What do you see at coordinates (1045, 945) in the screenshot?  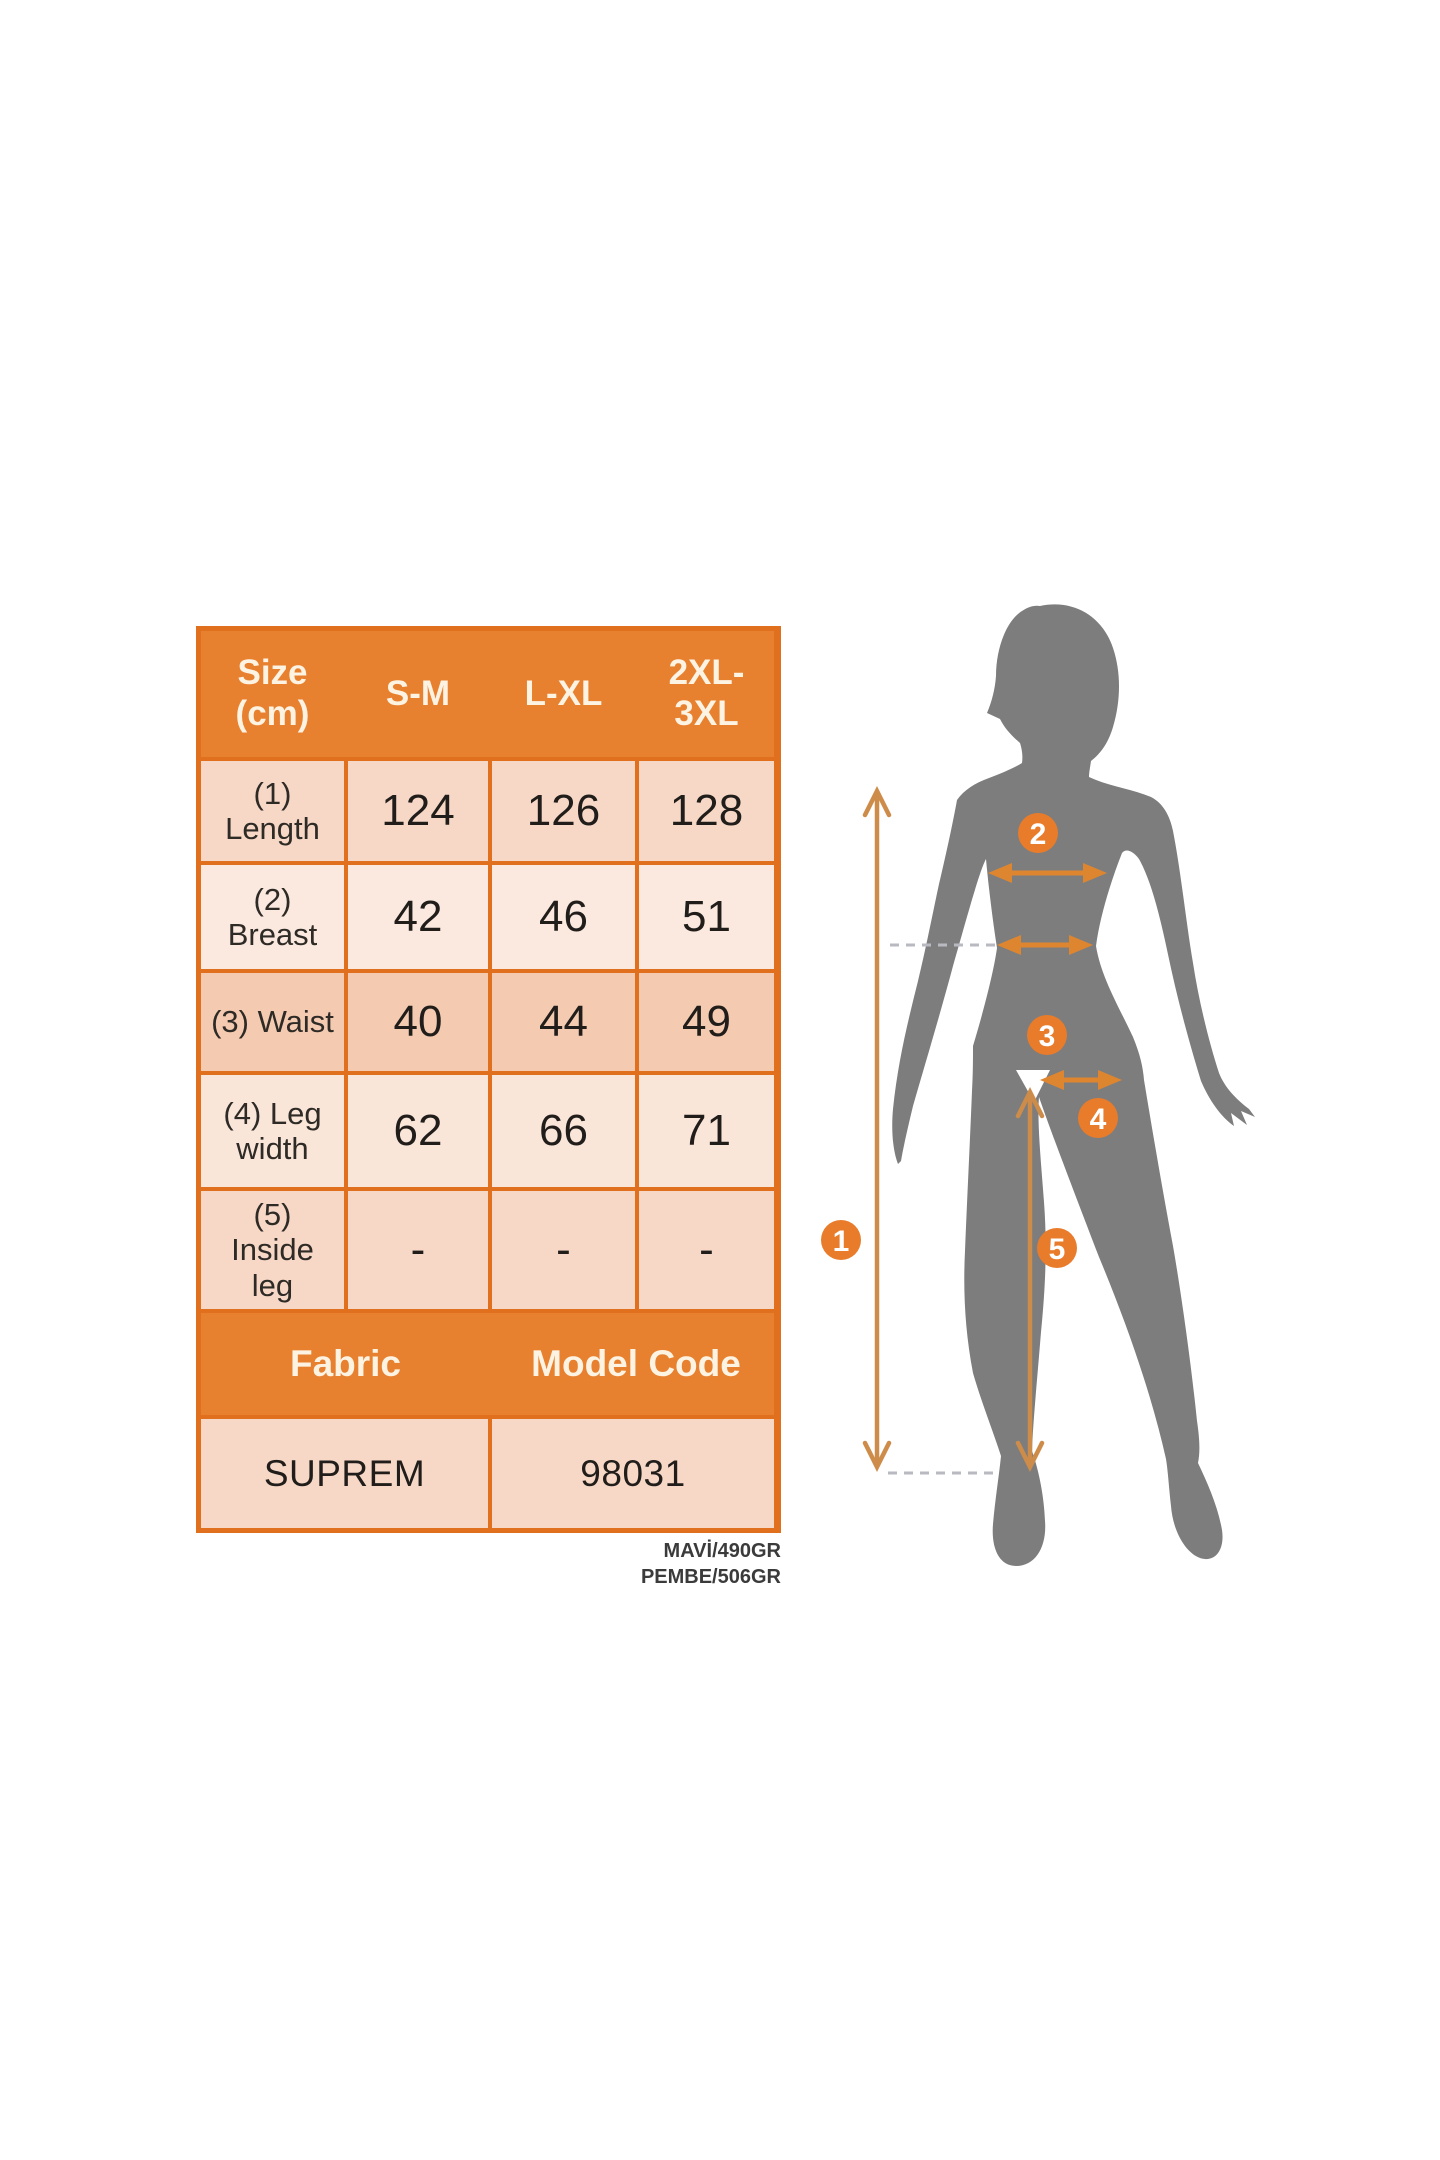 I see `waist-arrow` at bounding box center [1045, 945].